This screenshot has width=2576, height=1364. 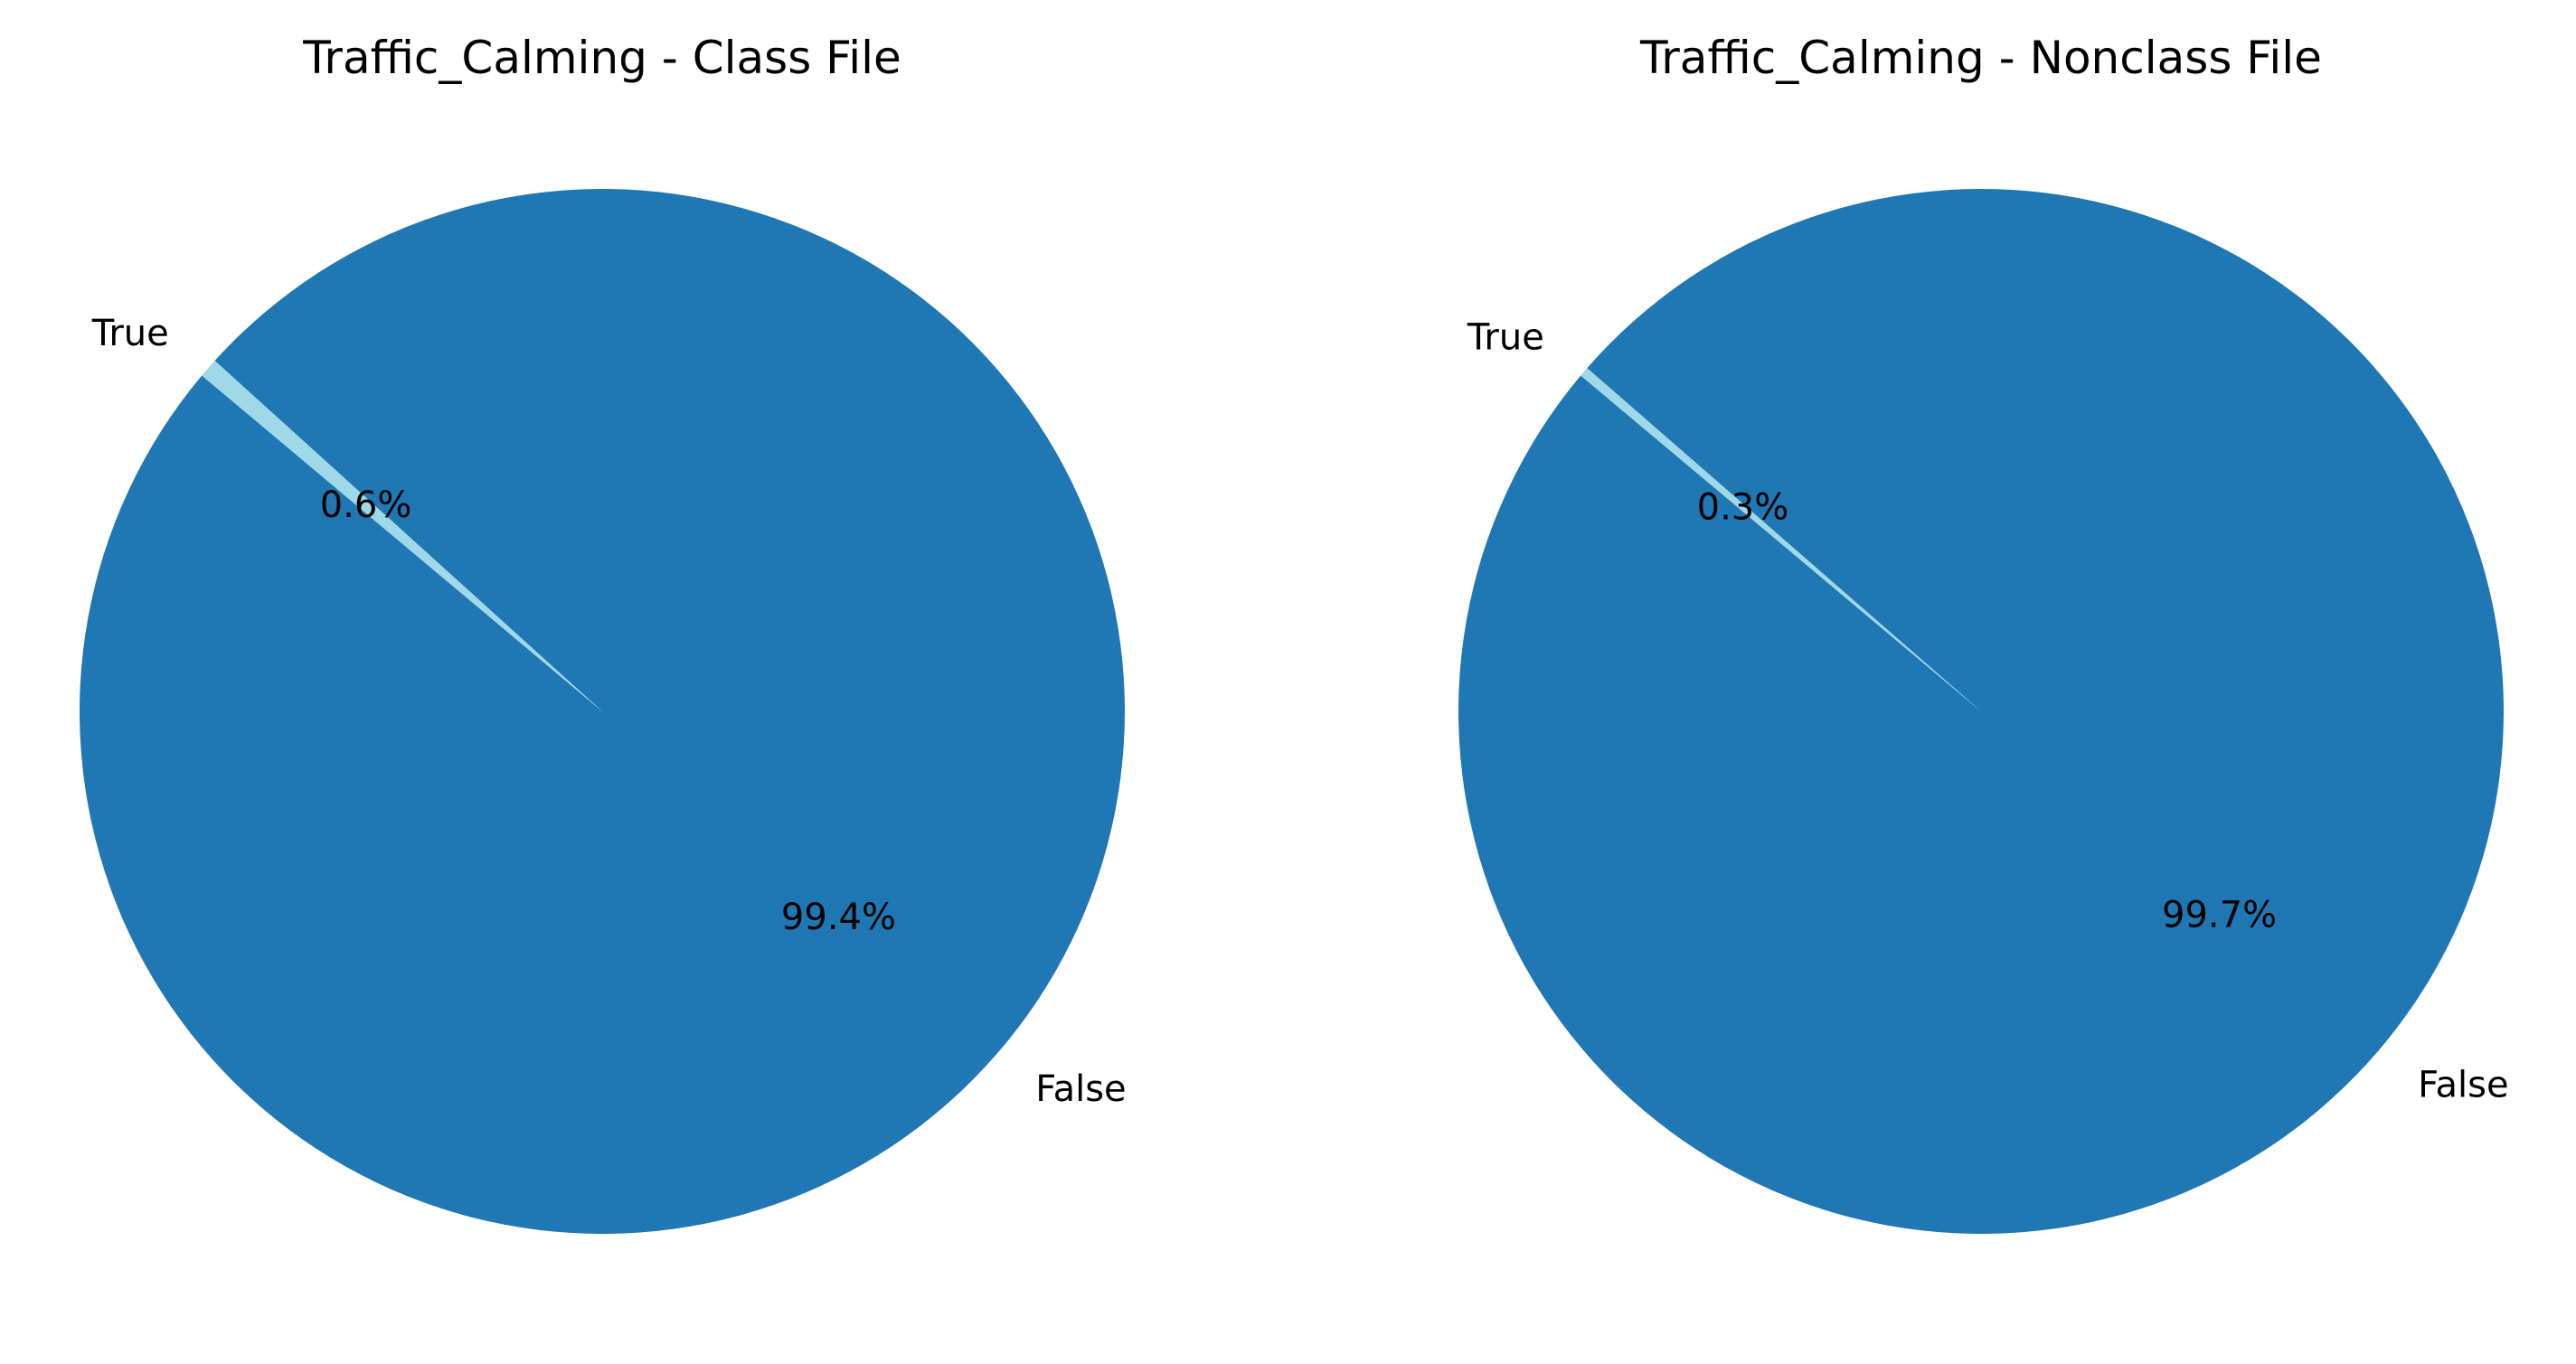 What do you see at coordinates (838, 917) in the screenshot?
I see `slice-percent-false: 99.4%` at bounding box center [838, 917].